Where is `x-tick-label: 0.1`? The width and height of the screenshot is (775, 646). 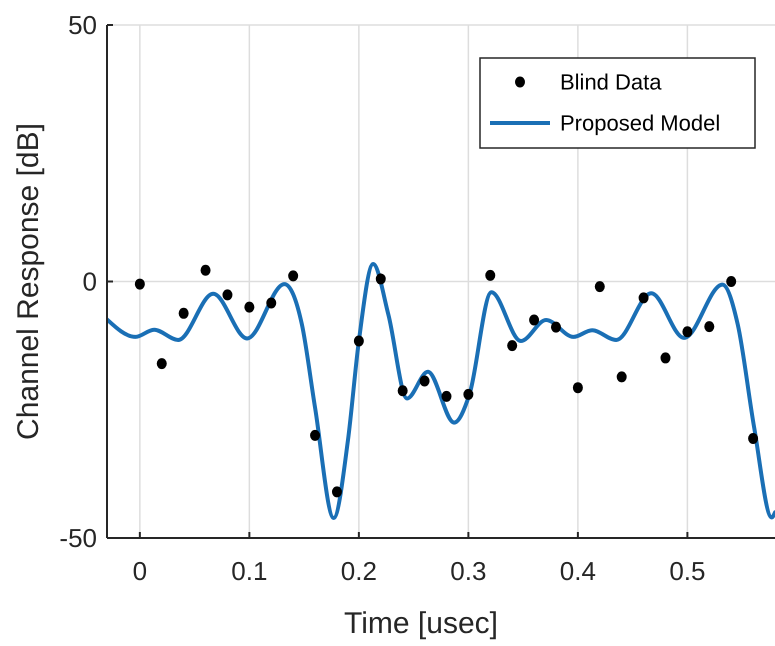
x-tick-label: 0.1 is located at coordinates (249, 571).